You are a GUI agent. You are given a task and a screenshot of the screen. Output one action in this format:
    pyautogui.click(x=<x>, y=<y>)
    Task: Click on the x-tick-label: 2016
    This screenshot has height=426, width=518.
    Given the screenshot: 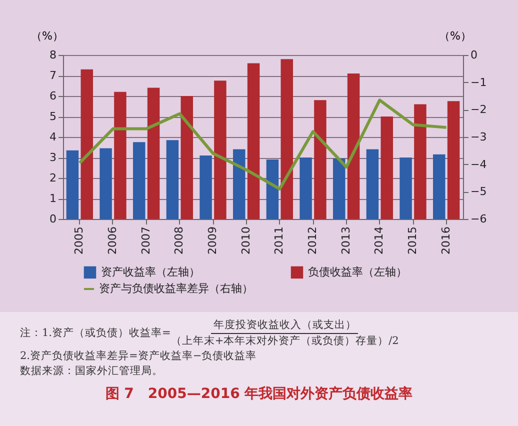 What is the action you would take?
    pyautogui.click(x=445, y=240)
    